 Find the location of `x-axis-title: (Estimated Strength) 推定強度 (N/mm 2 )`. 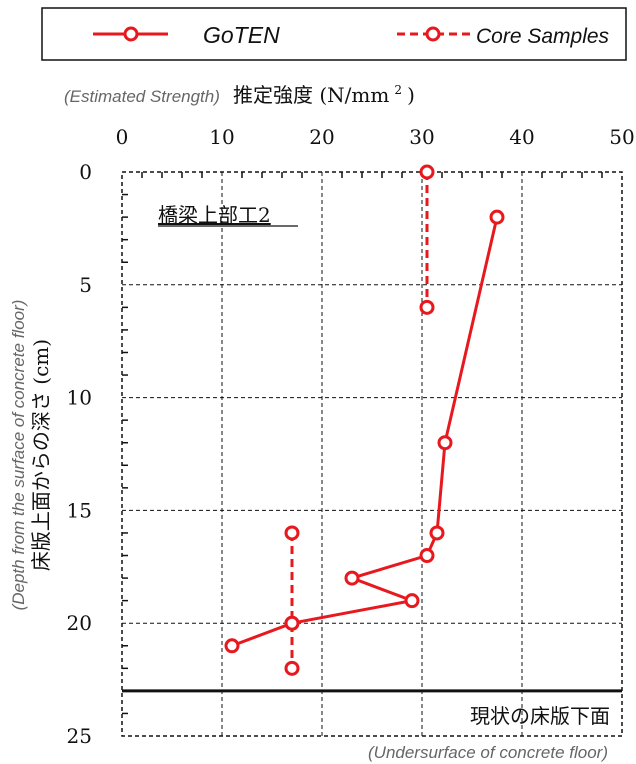

x-axis-title: (Estimated Strength) 推定強度 (N/mm 2 ) is located at coordinates (239, 93).